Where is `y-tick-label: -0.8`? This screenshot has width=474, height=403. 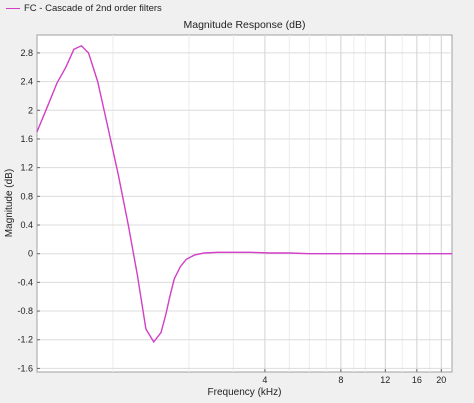
y-tick-label: -0.8 is located at coordinates (25, 311).